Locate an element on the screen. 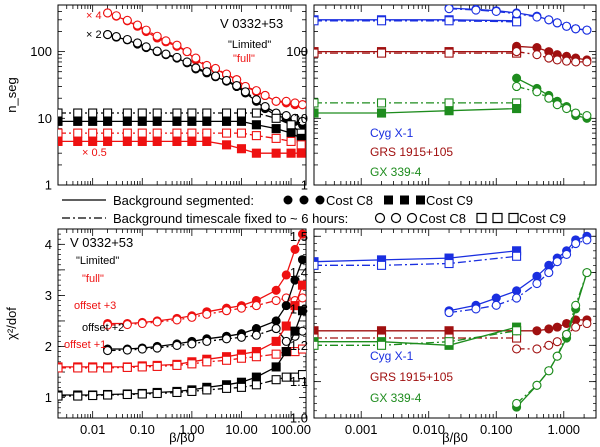  y-tick-label: 1.2 is located at coordinates (299, 345).